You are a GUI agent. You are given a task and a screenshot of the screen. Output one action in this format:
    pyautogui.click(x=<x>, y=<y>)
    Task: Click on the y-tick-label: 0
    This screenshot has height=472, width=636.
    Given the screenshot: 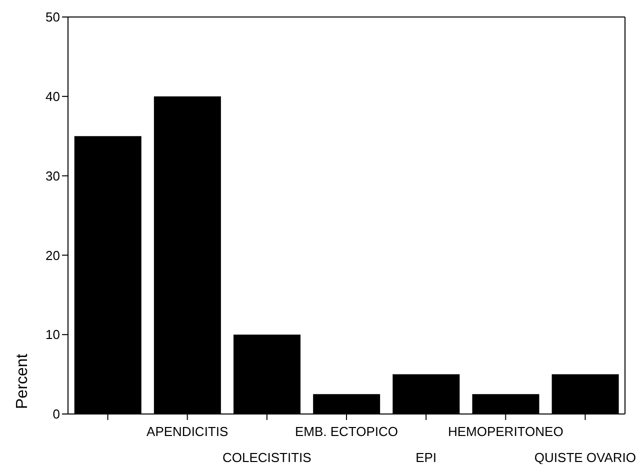 What is the action you would take?
    pyautogui.click(x=56, y=414)
    